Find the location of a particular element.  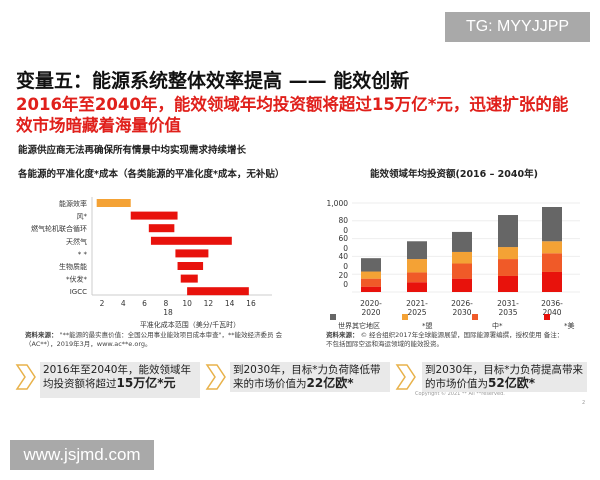

x-tick-label: 2 is located at coordinates (102, 303).